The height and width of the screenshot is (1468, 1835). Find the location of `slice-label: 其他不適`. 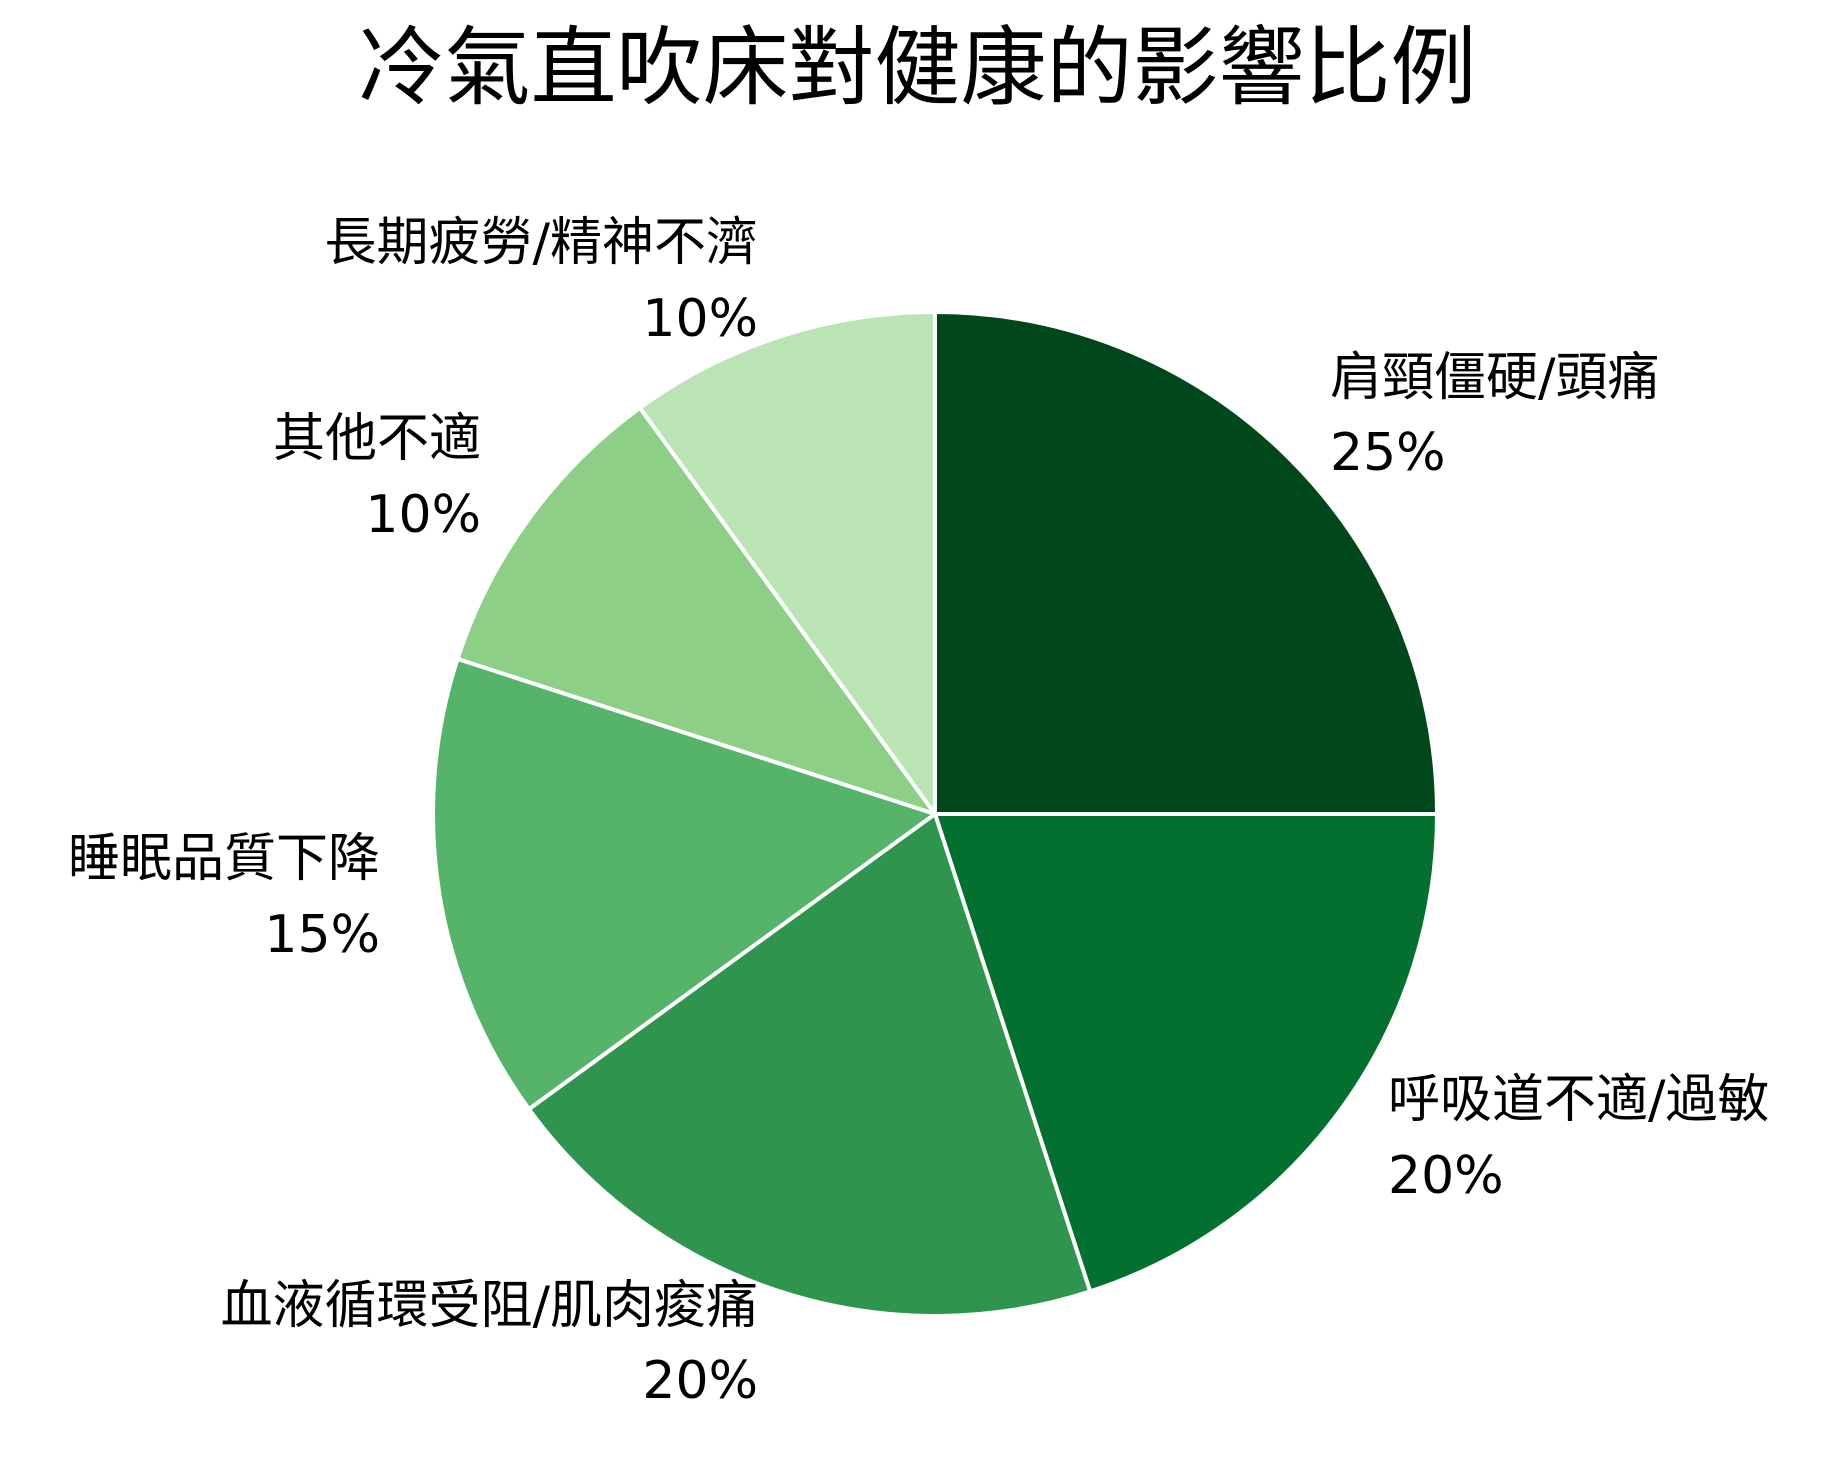

slice-label: 其他不適 is located at coordinates (377, 439).